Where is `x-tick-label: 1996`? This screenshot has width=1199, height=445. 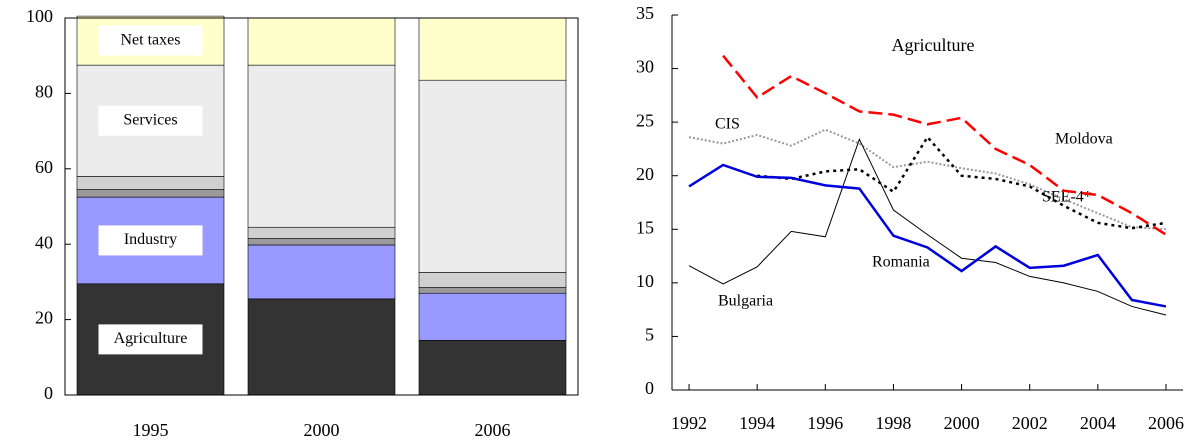
x-tick-label: 1996 is located at coordinates (825, 423).